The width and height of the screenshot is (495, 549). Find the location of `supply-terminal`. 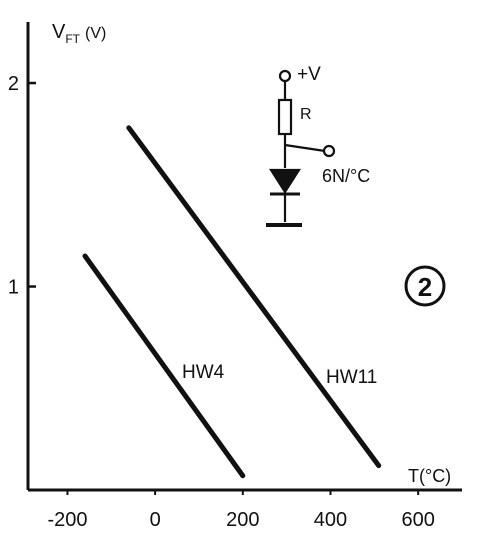

supply-terminal is located at coordinates (285, 76).